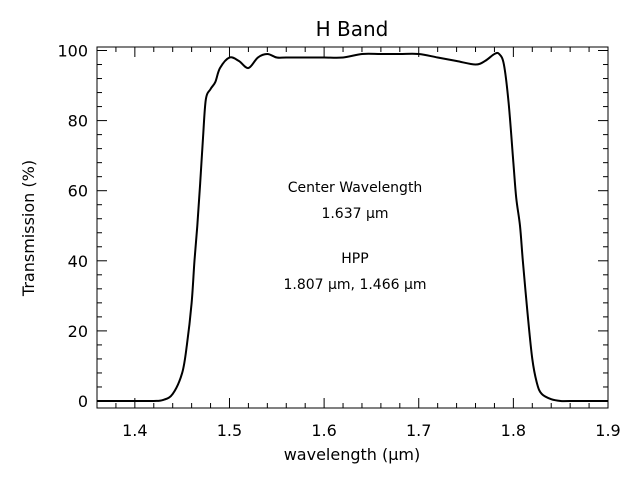 Image resolution: width=640 pixels, height=480 pixels. What do you see at coordinates (229, 430) in the screenshot?
I see `x-tick-label: 1.5` at bounding box center [229, 430].